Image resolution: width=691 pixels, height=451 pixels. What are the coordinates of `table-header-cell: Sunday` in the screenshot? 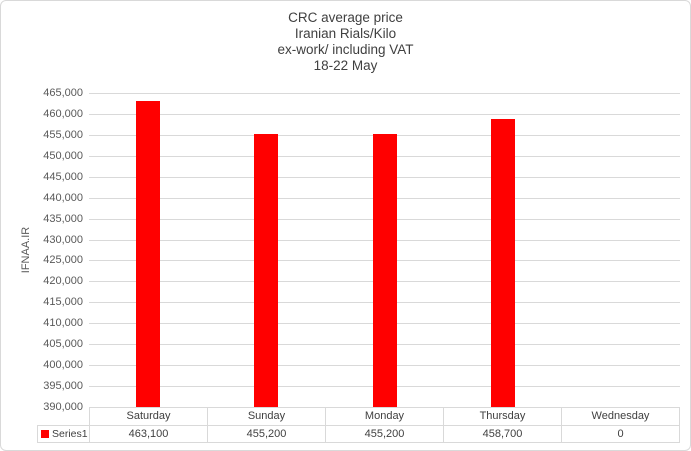 It's located at (267, 416).